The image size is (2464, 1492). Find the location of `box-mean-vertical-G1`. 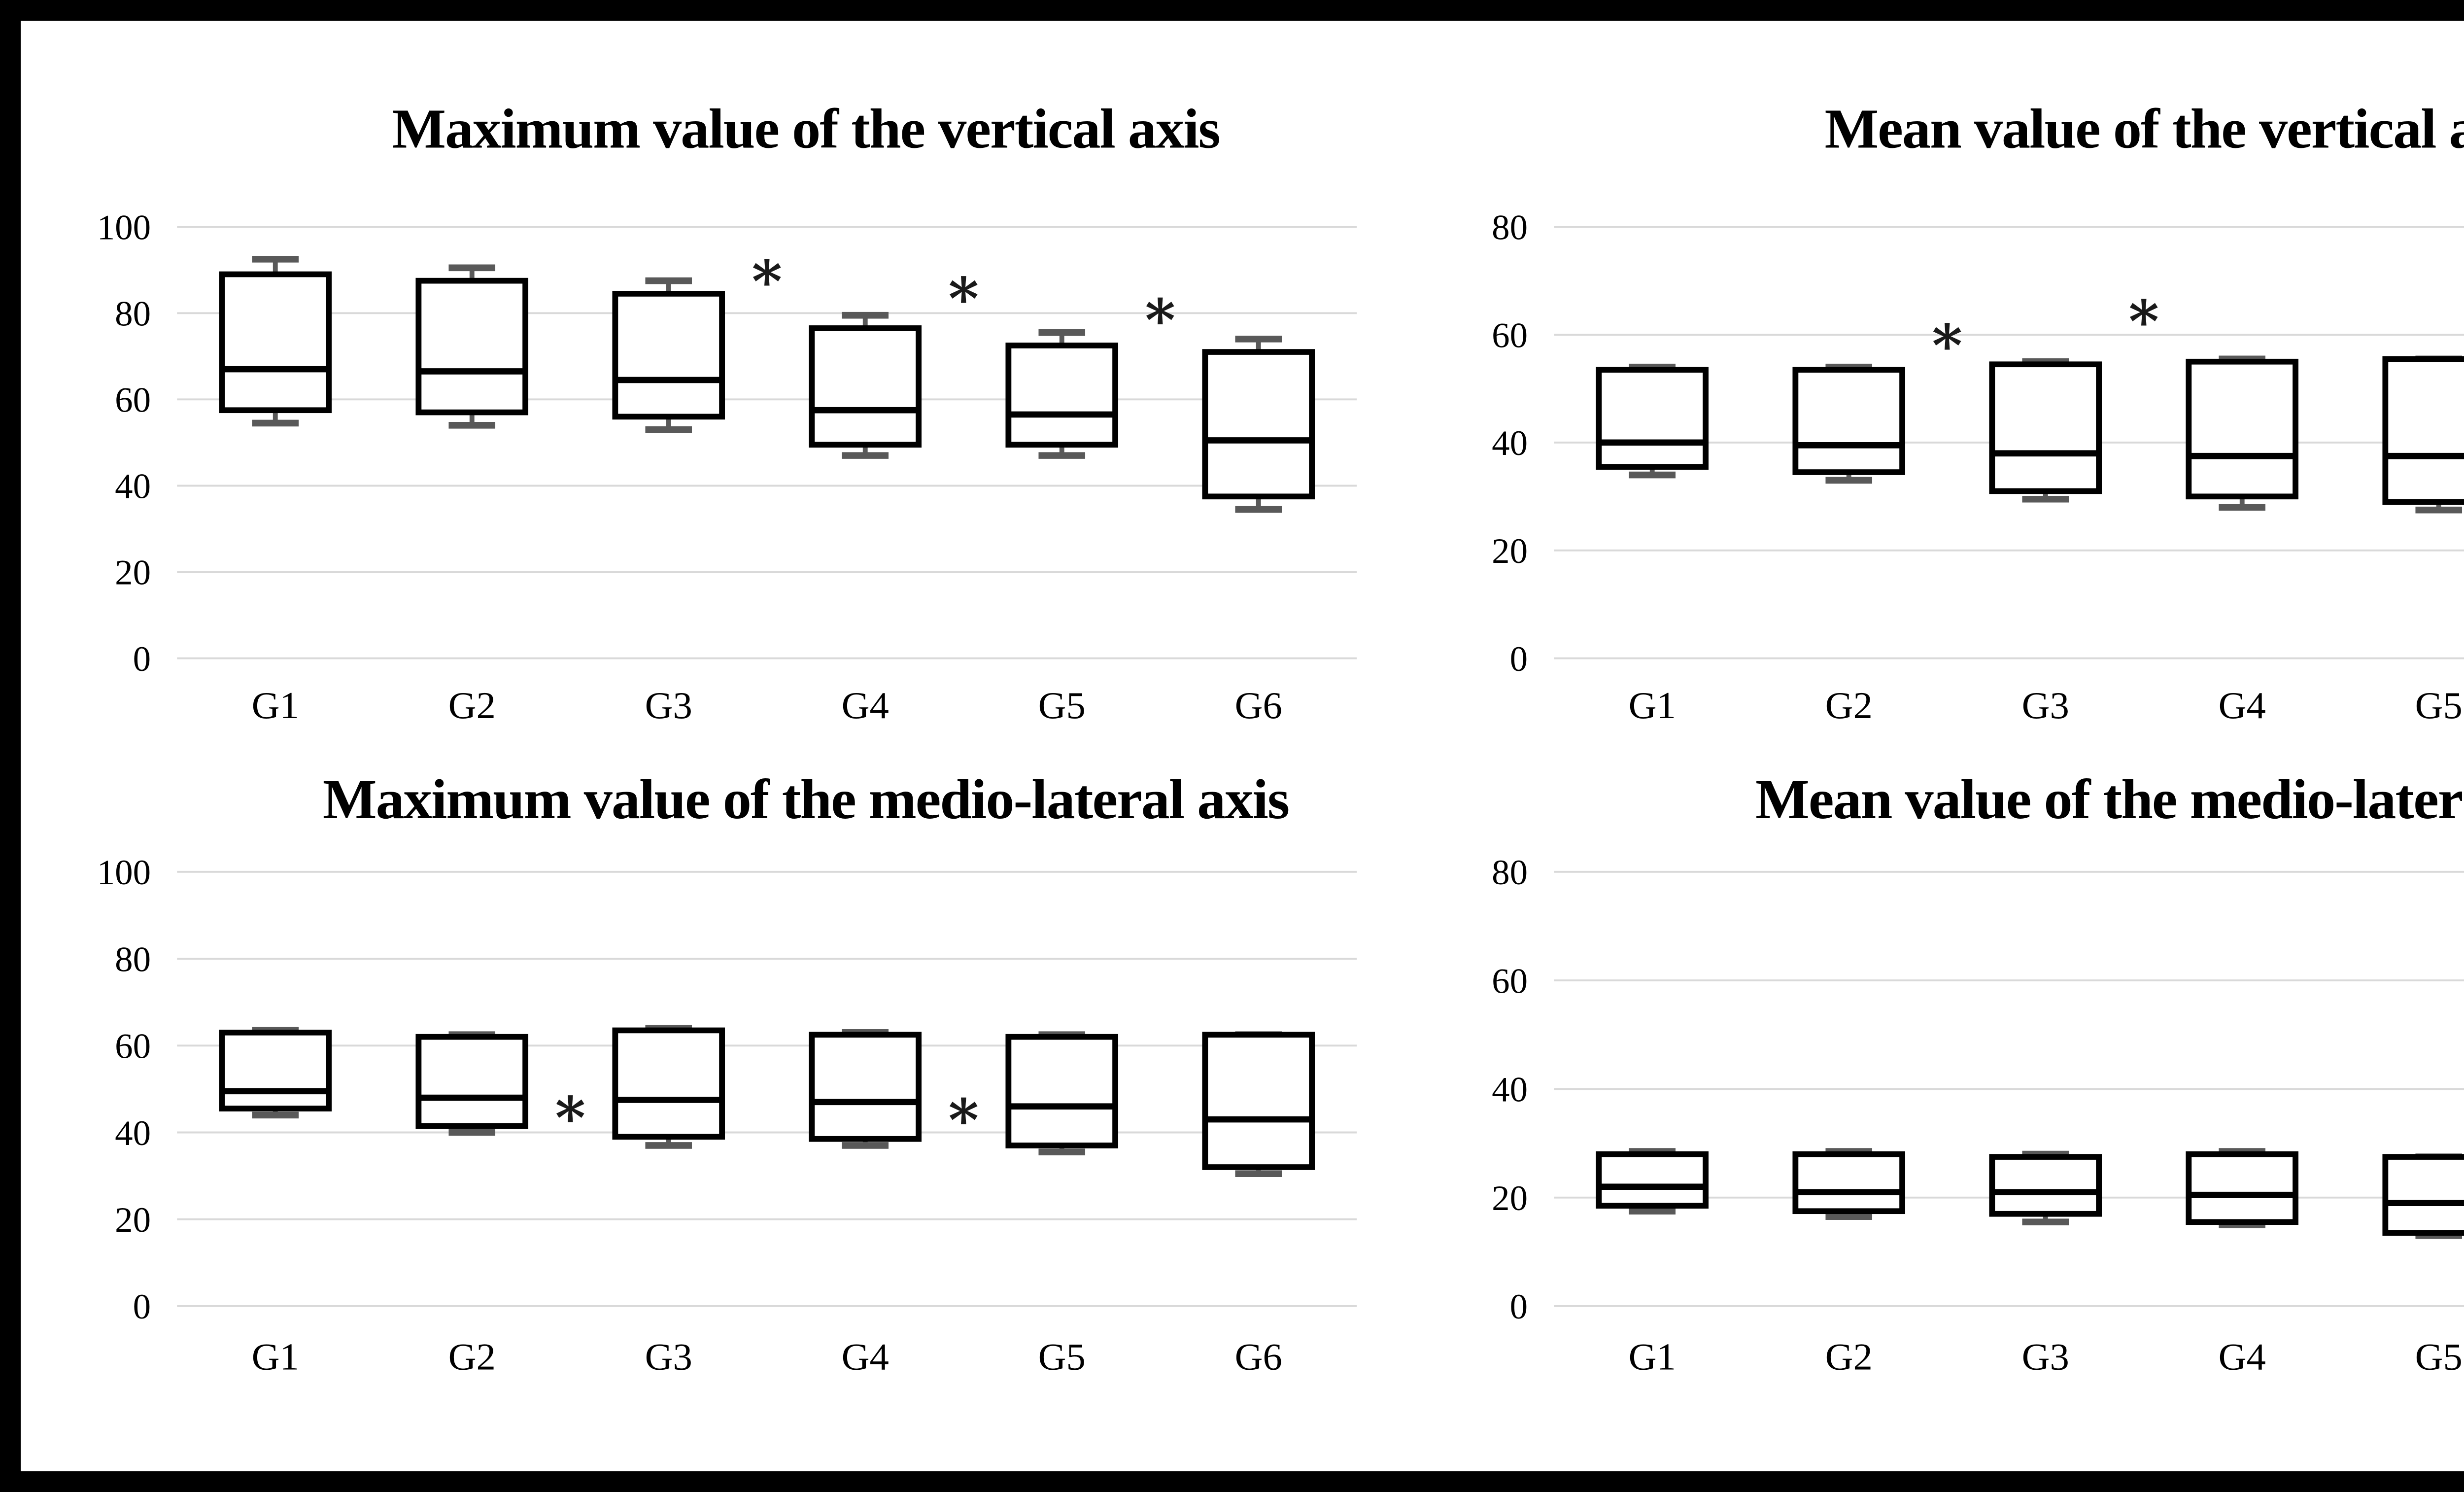

box-mean-vertical-G1 is located at coordinates (1652, 421).